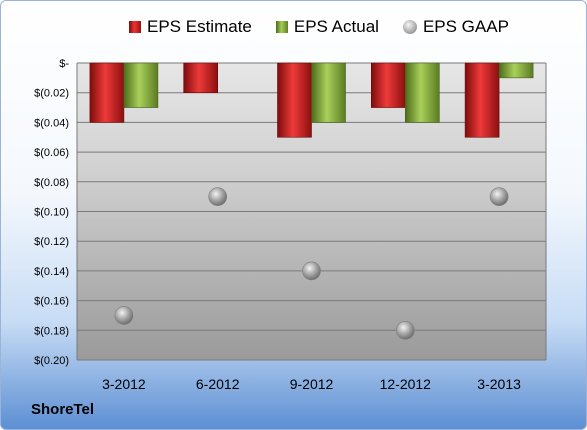 This screenshot has width=587, height=430. Describe the element at coordinates (135, 27) in the screenshot. I see `legend-swatch-estimate` at that location.